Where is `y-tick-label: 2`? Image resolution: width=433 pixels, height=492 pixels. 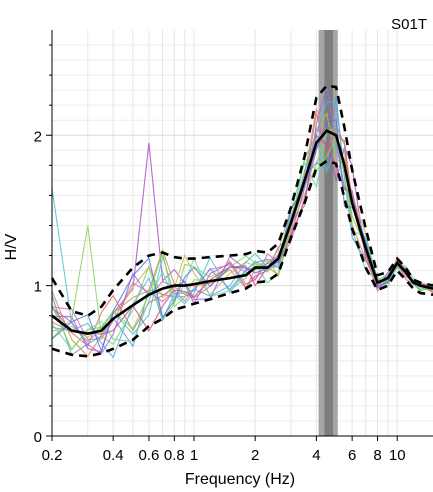
y-tick-label: 2 is located at coordinates (38, 136).